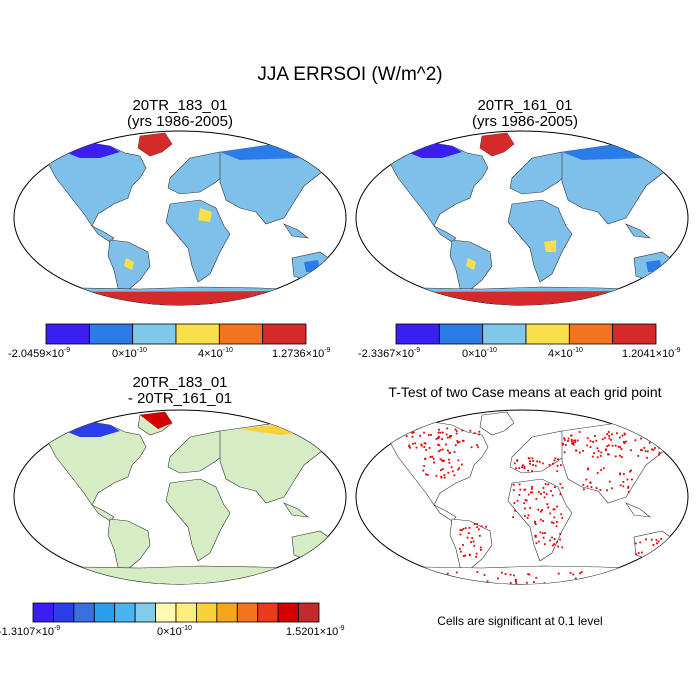  I want to click on amazon-yellow, so click(471, 264).